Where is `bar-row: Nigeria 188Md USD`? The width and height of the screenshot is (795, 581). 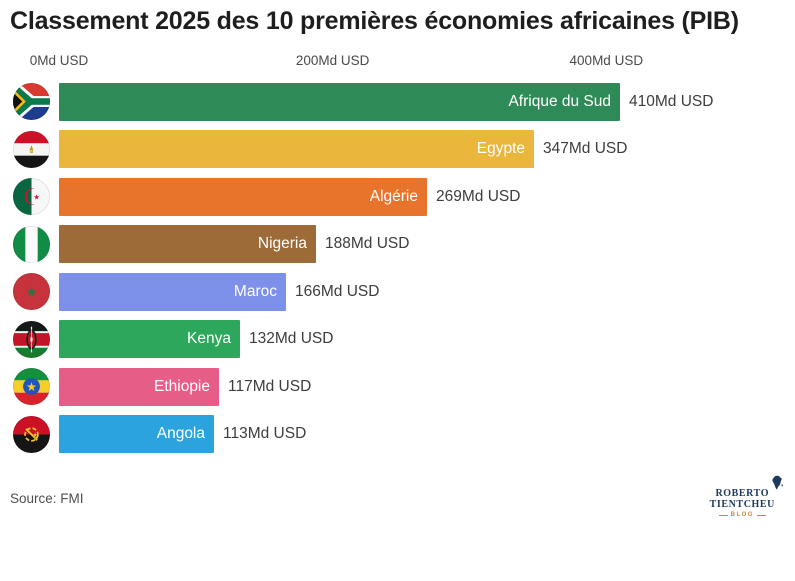 bar-row: Nigeria 188Md USD is located at coordinates (404, 245).